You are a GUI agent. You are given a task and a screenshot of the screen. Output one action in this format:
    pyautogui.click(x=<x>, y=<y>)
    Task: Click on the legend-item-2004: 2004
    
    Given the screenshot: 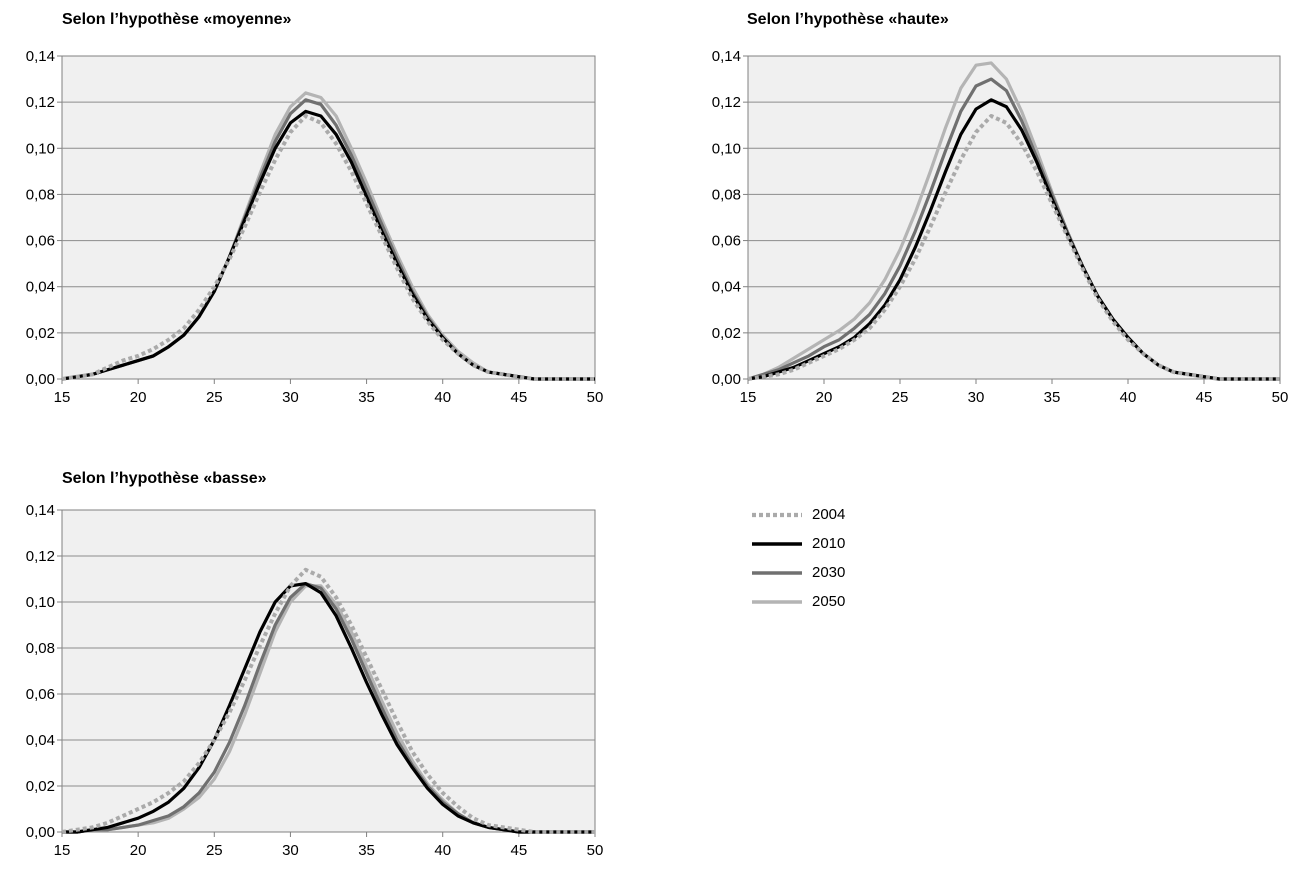 What is the action you would take?
    pyautogui.click(x=798, y=514)
    